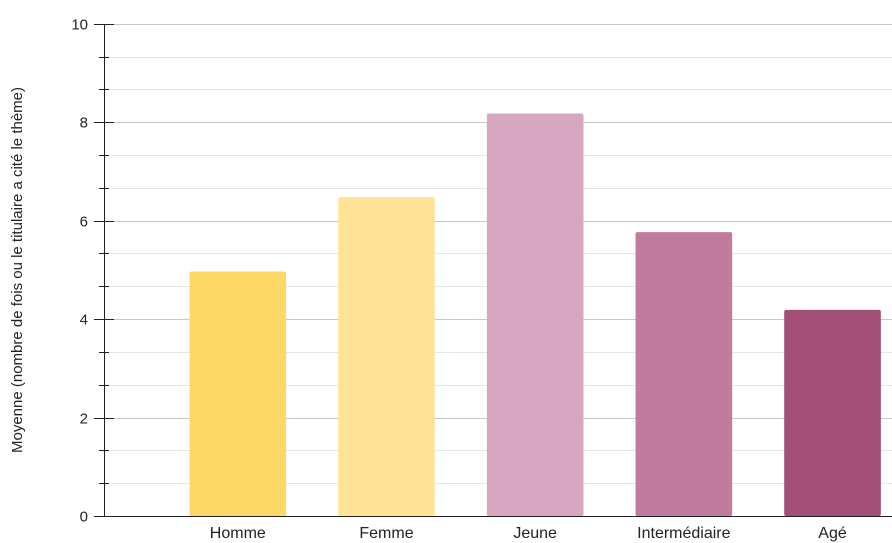 This screenshot has height=543, width=892. Describe the element at coordinates (84, 419) in the screenshot. I see `y-tick-label: 2` at that location.